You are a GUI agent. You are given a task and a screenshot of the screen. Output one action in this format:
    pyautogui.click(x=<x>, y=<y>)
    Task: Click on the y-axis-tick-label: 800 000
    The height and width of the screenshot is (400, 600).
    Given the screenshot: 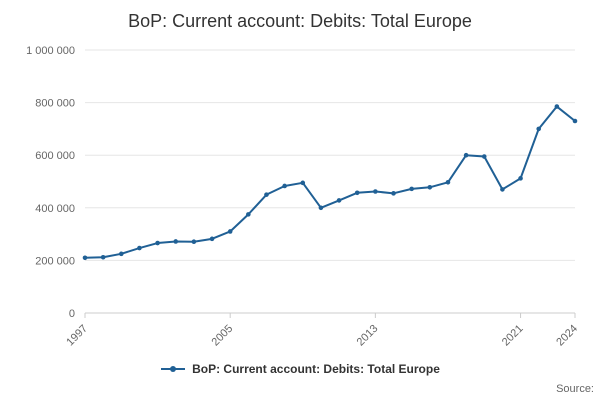 What is the action you would take?
    pyautogui.click(x=55, y=104)
    